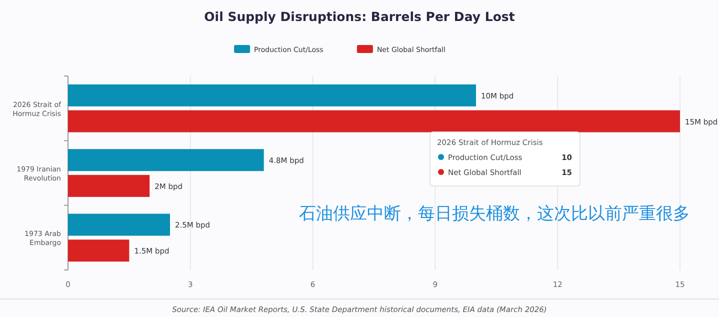 The width and height of the screenshot is (719, 317). Describe the element at coordinates (359, 16) in the screenshot. I see `chart-title: Oil Supply Disruptions: Barrels Per Day Lost` at that location.